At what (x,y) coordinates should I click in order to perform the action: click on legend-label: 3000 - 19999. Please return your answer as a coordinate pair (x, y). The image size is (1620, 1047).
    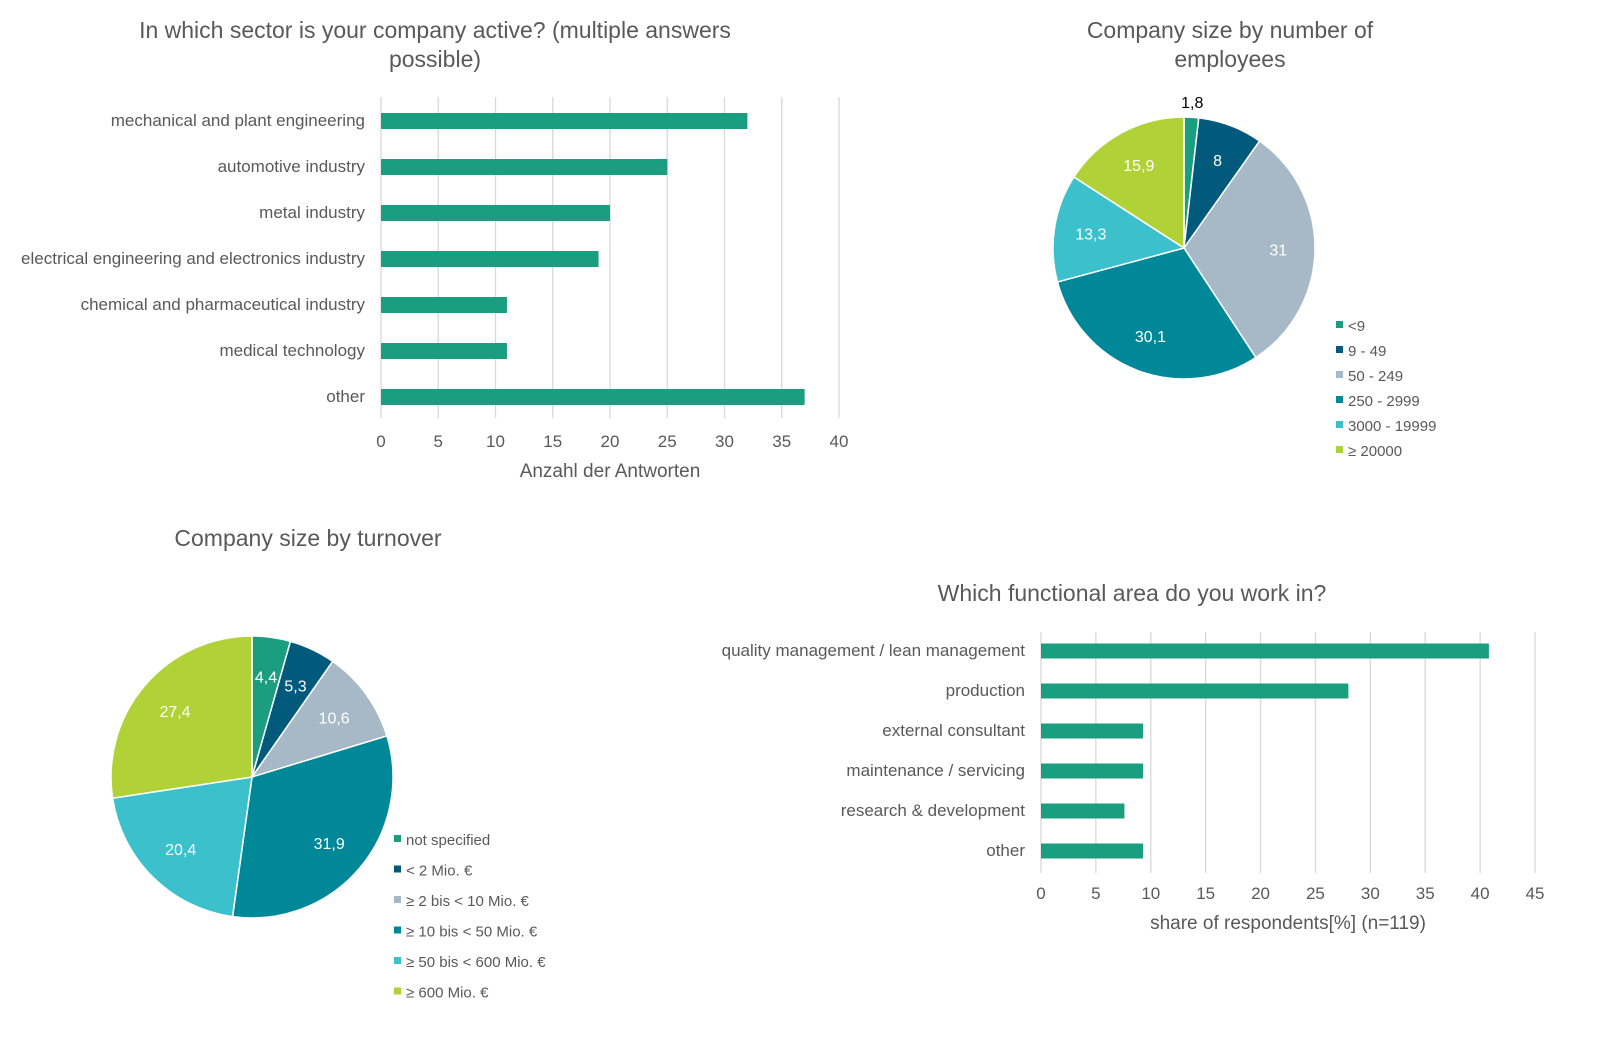
    Looking at the image, I should click on (1392, 426).